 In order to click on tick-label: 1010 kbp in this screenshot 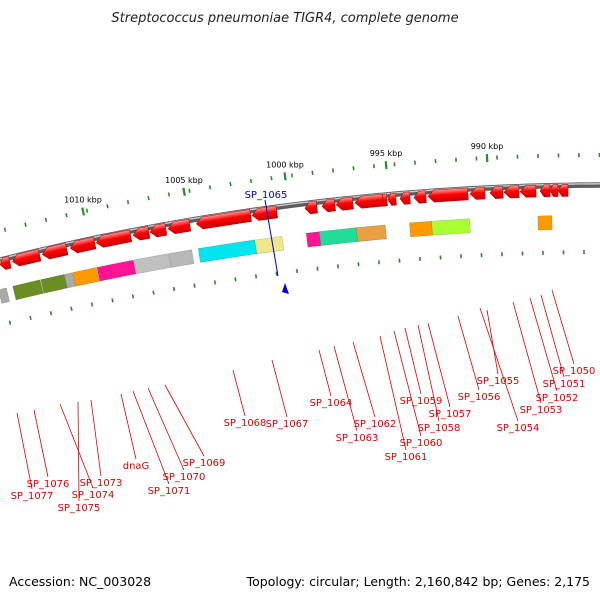, I will do `click(83, 200)`.